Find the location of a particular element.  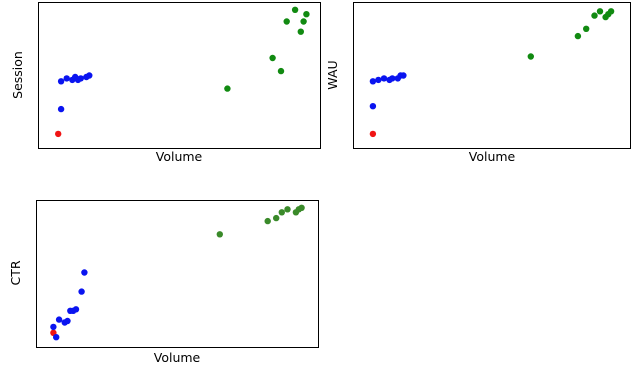

y-axis-label: CTR is located at coordinates (15, 272).